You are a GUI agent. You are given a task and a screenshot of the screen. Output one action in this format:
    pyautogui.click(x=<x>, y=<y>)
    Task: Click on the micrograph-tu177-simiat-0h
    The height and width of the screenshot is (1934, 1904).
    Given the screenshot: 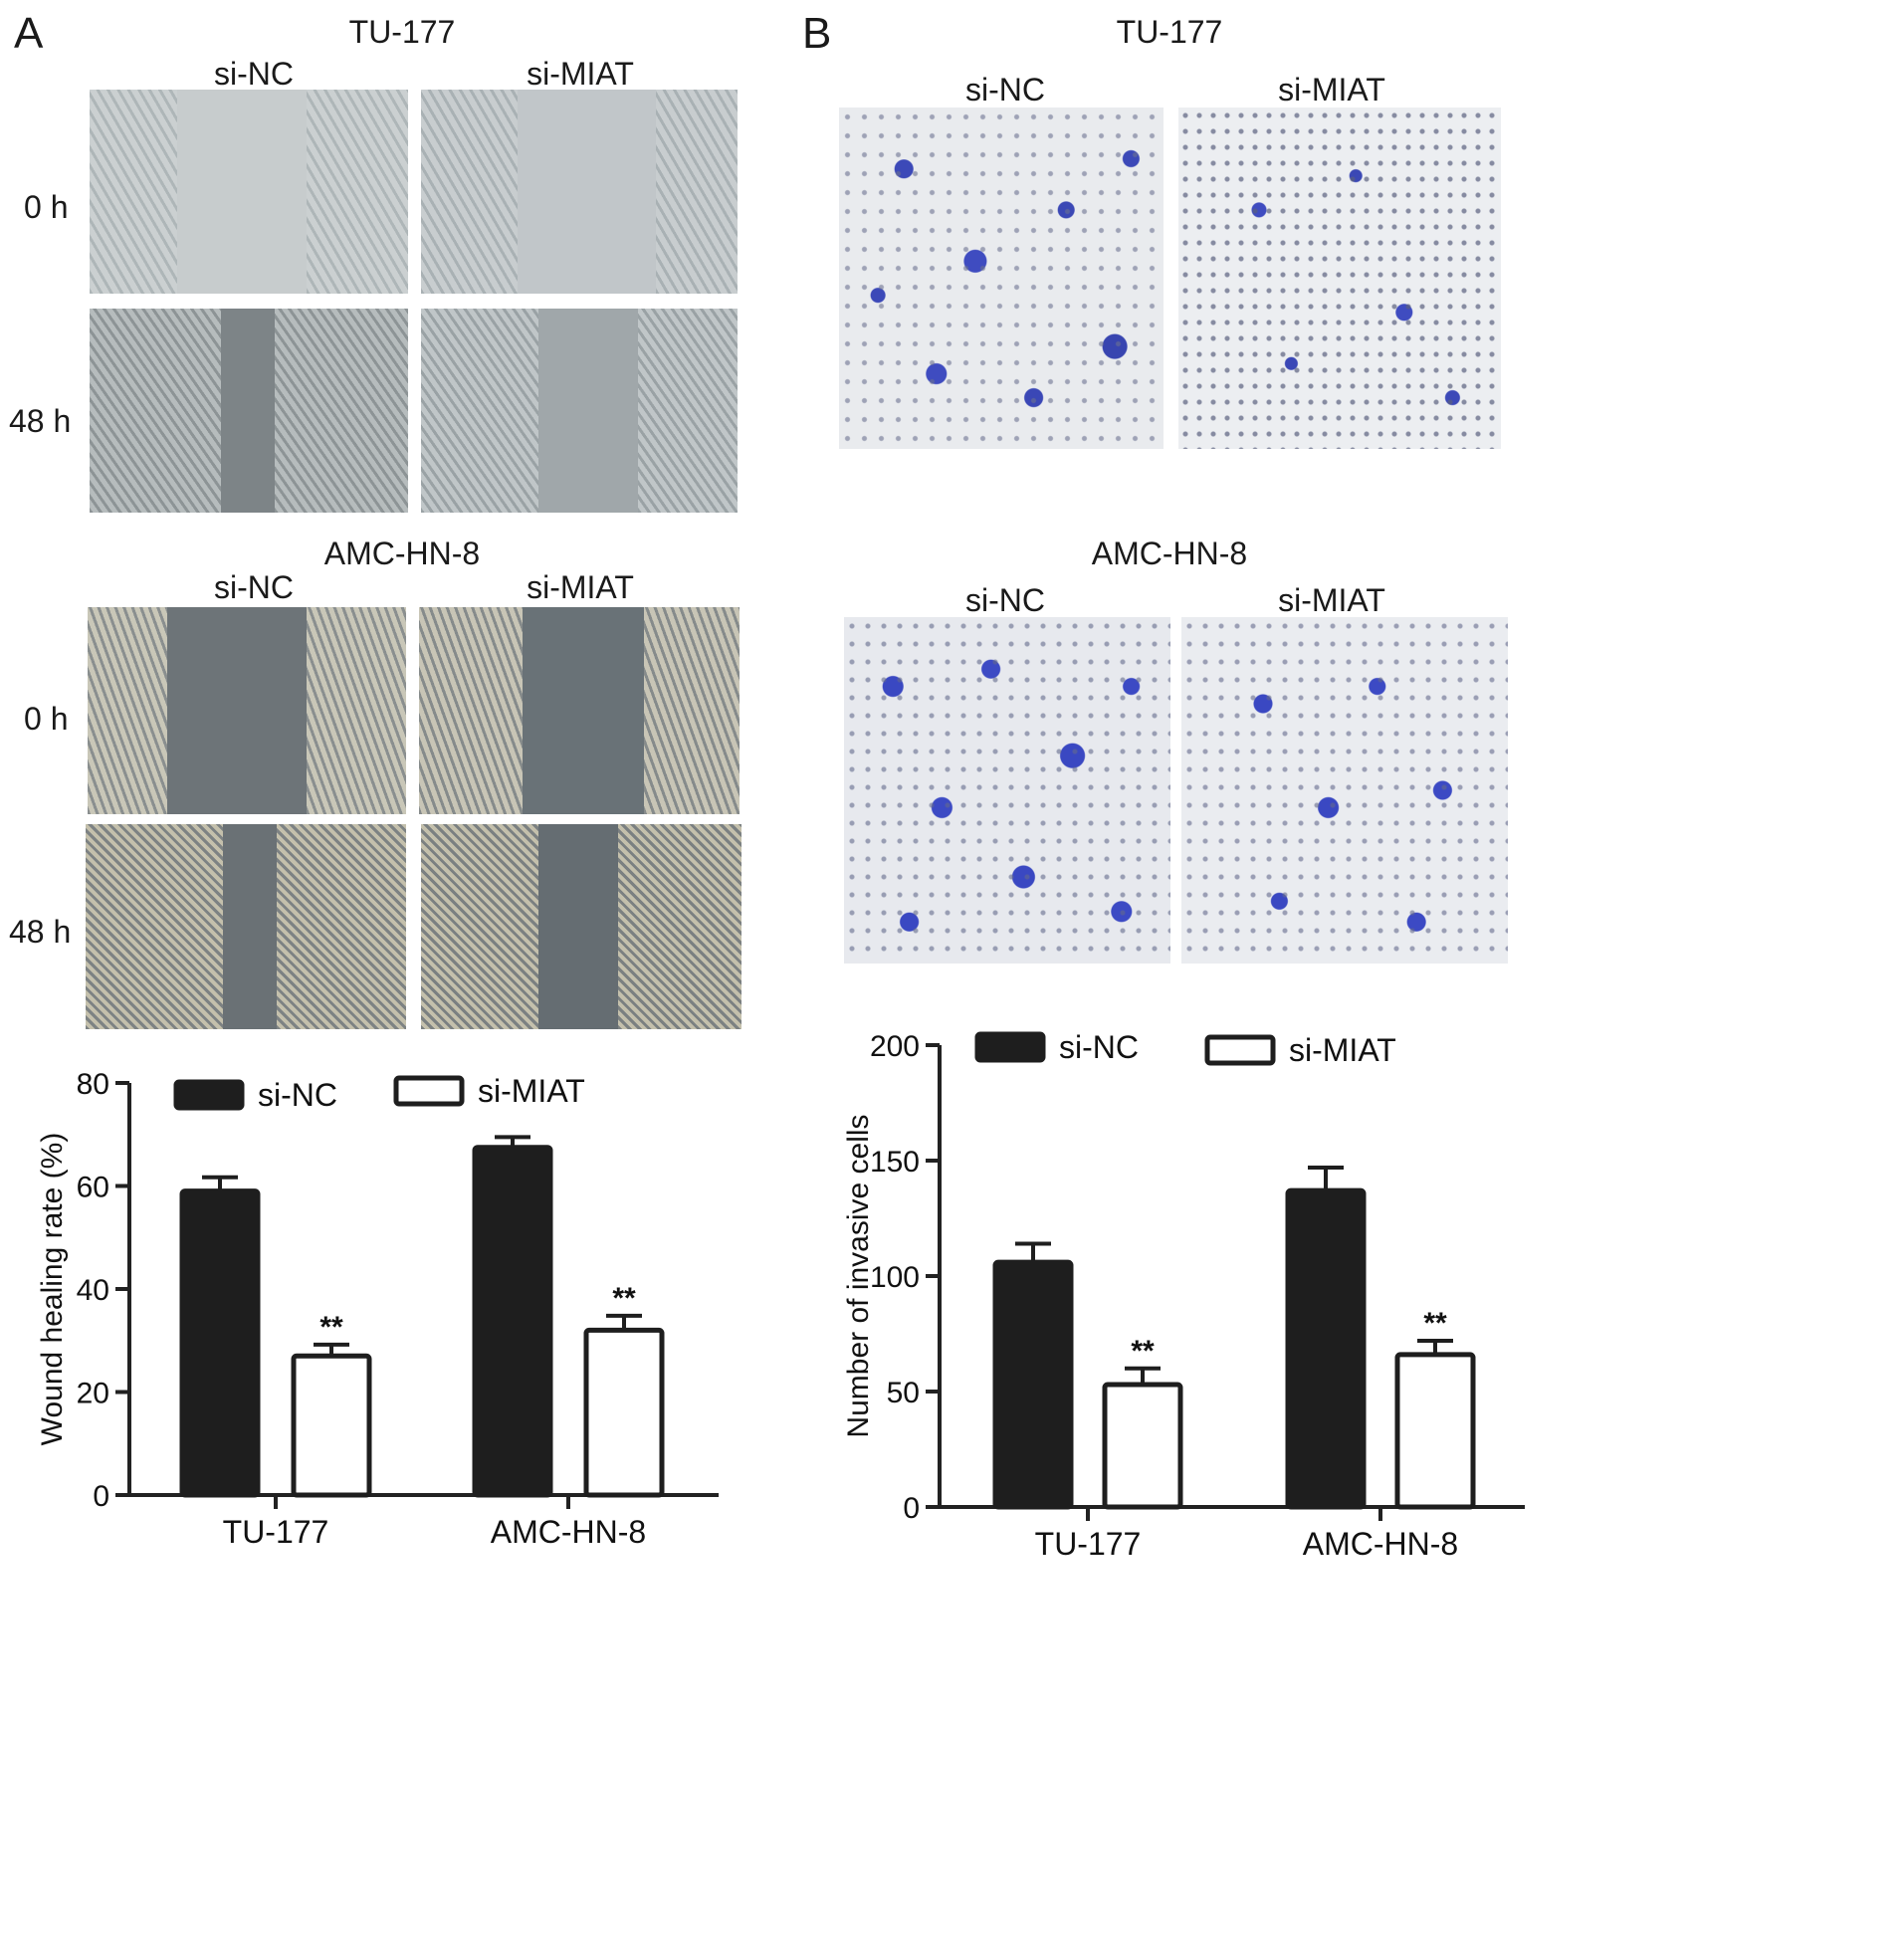 What is the action you would take?
    pyautogui.click(x=579, y=192)
    